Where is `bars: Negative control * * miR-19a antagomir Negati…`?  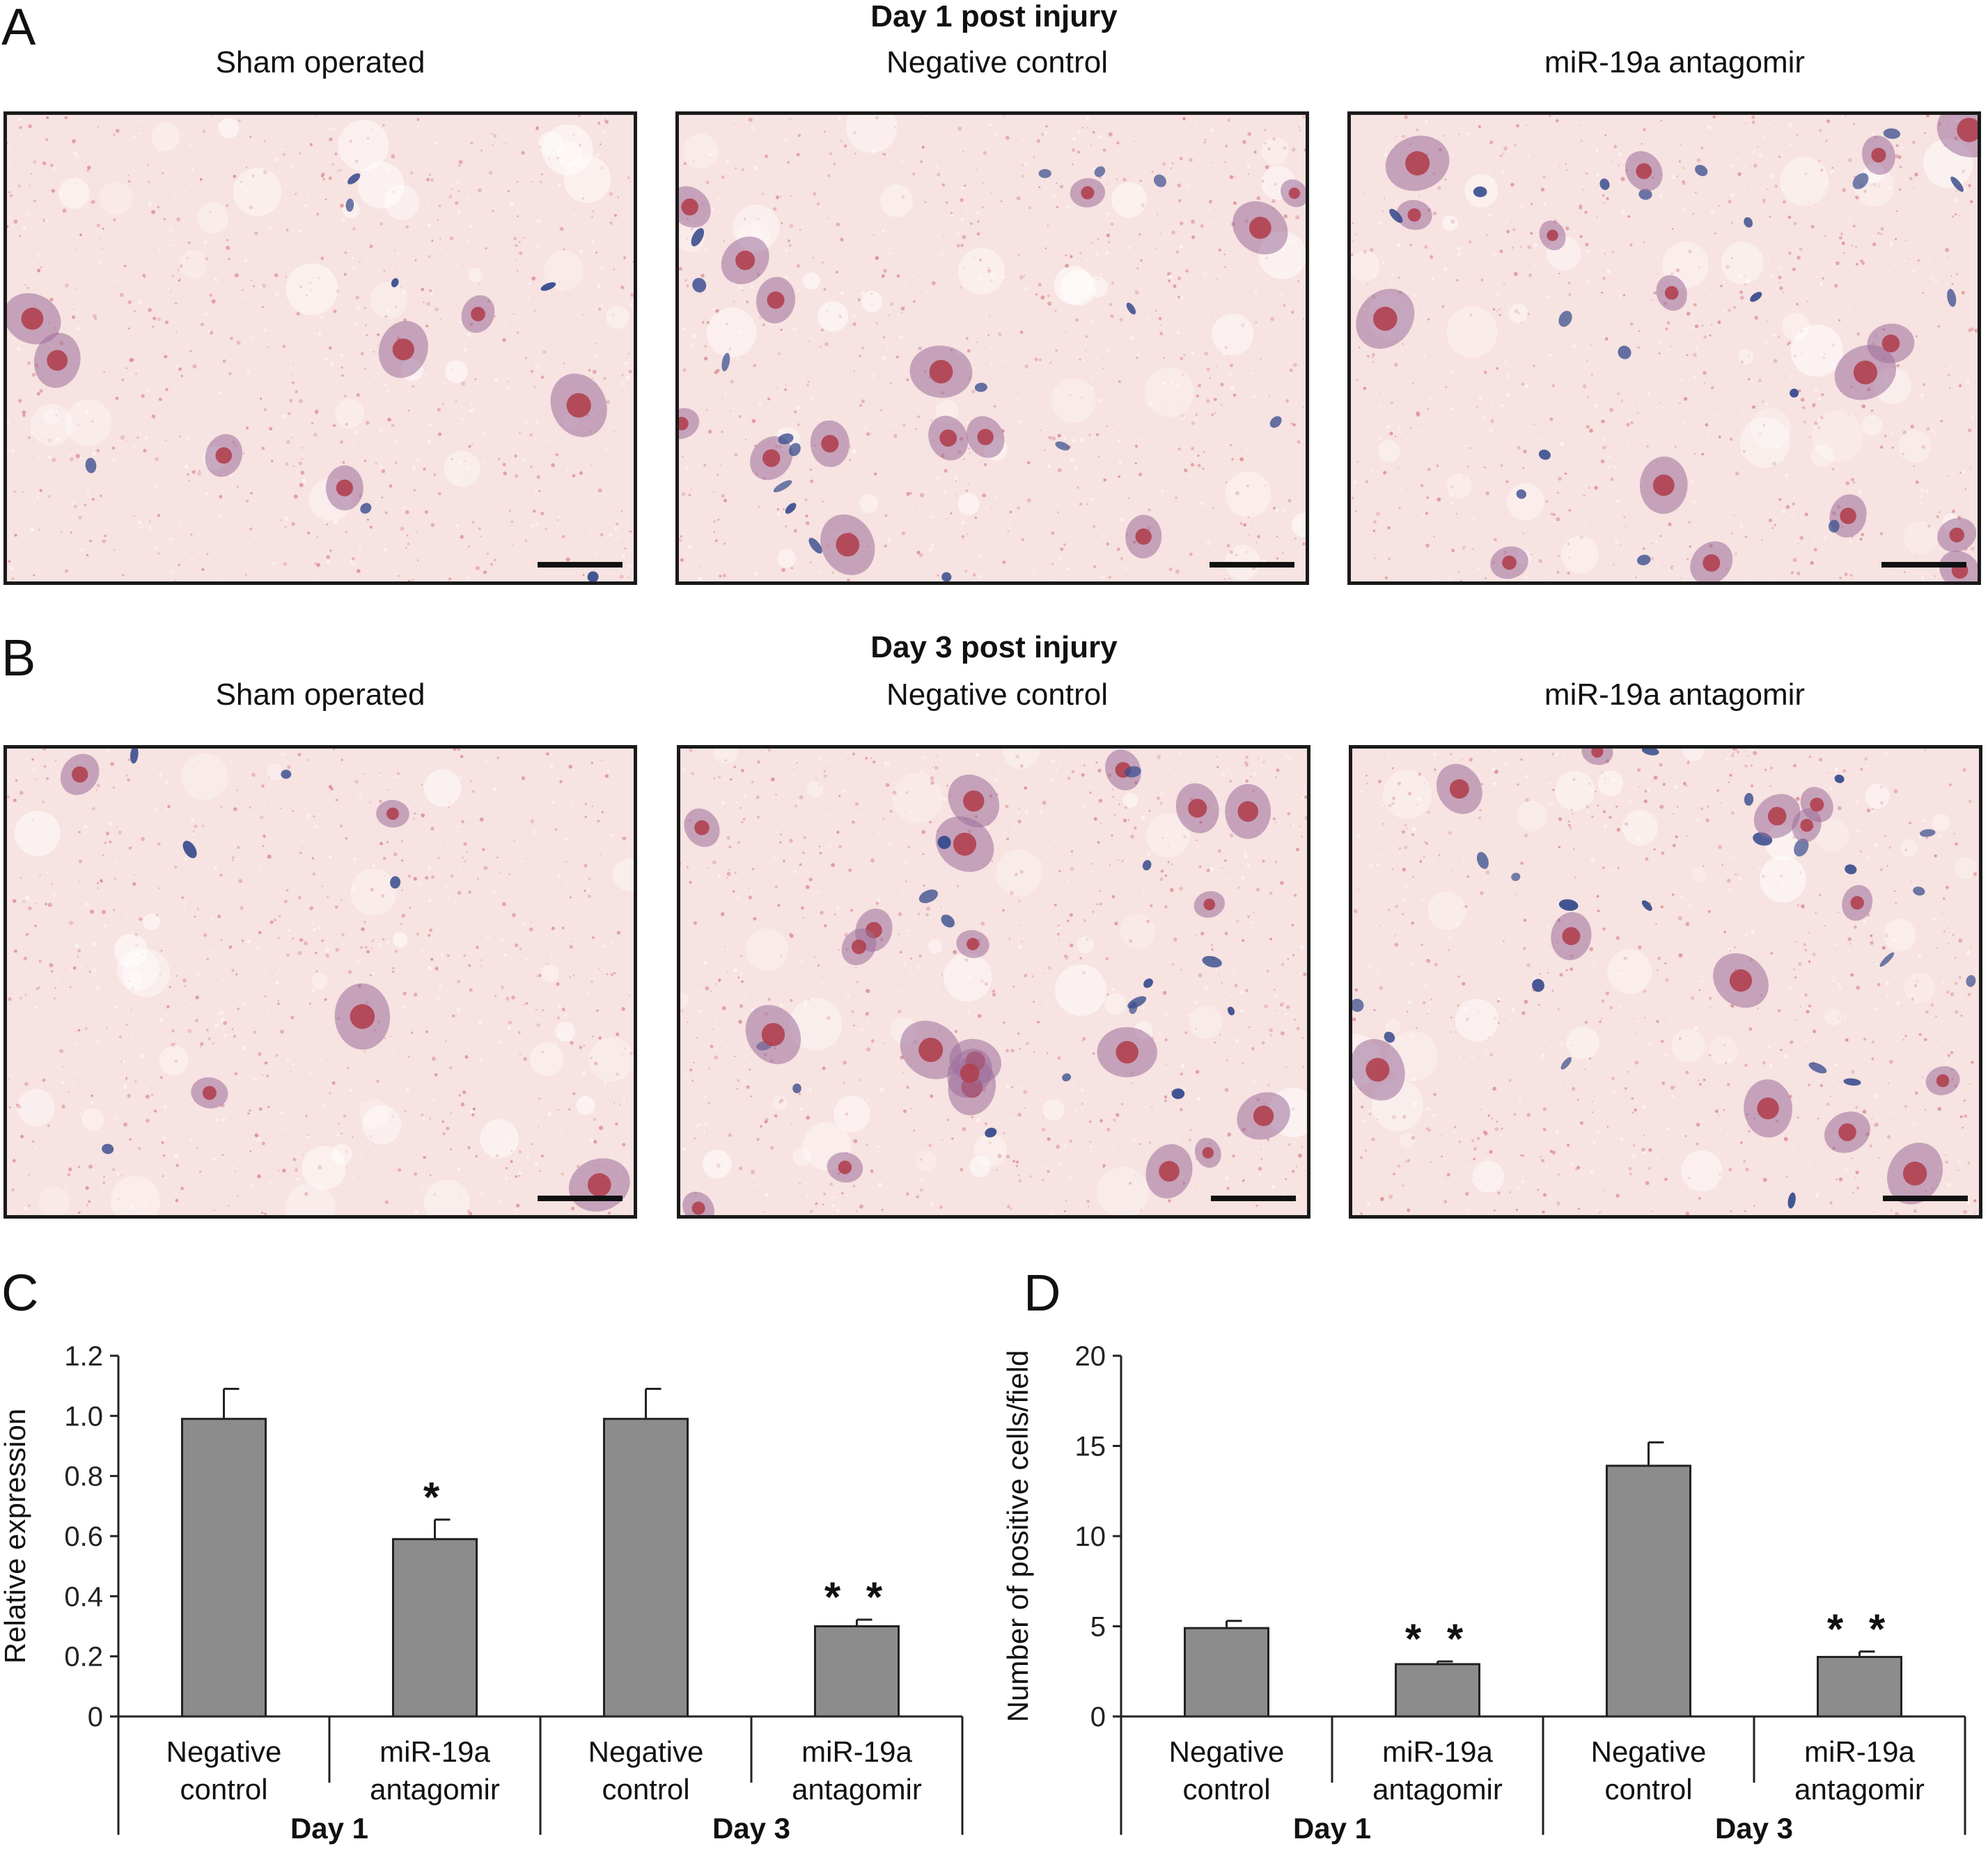 bars: Negative control * * miR-19a antagomir Negati… is located at coordinates (1547, 1623).